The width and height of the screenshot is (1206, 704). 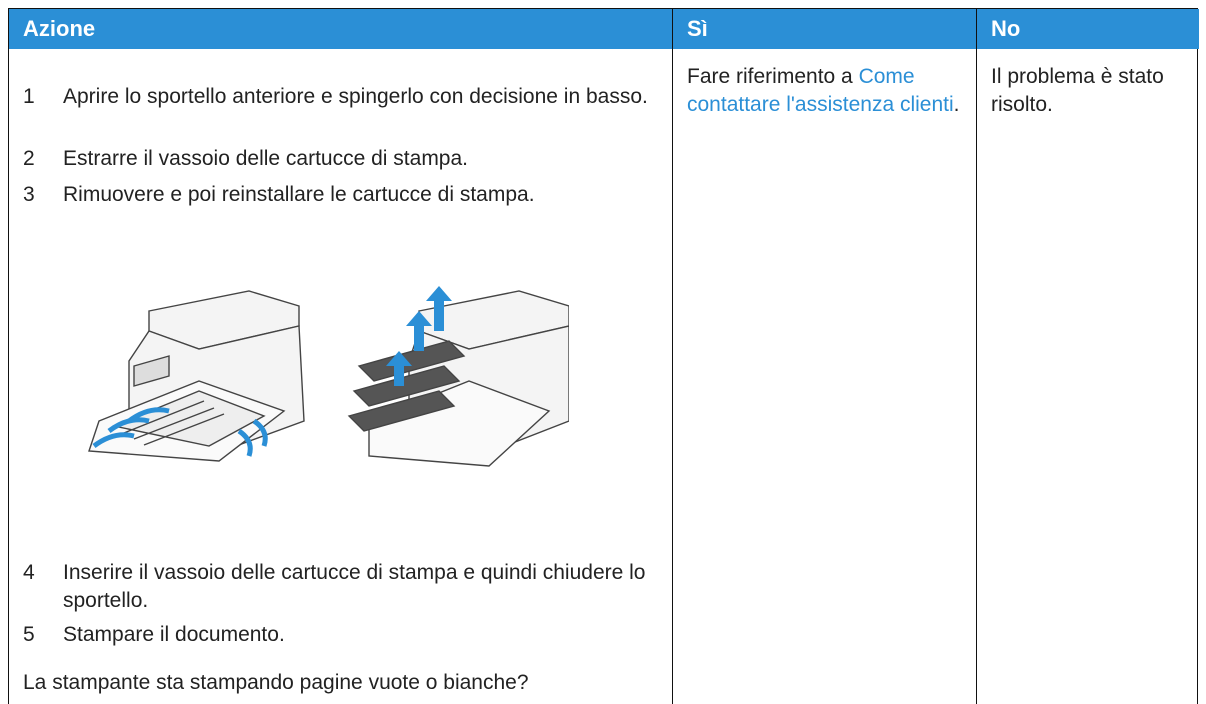 I want to click on header-cell: Sì, so click(x=825, y=29).